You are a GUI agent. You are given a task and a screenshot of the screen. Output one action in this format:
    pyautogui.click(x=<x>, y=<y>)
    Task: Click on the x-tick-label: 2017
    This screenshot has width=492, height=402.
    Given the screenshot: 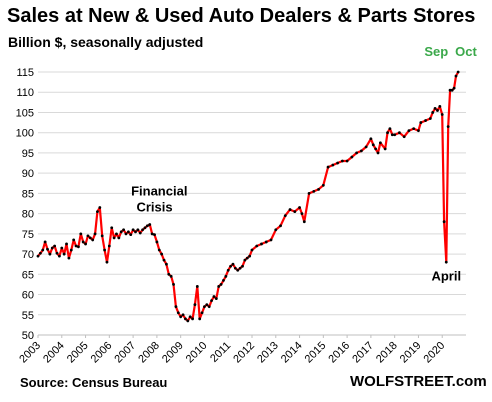 What is the action you would take?
    pyautogui.click(x=363, y=353)
    